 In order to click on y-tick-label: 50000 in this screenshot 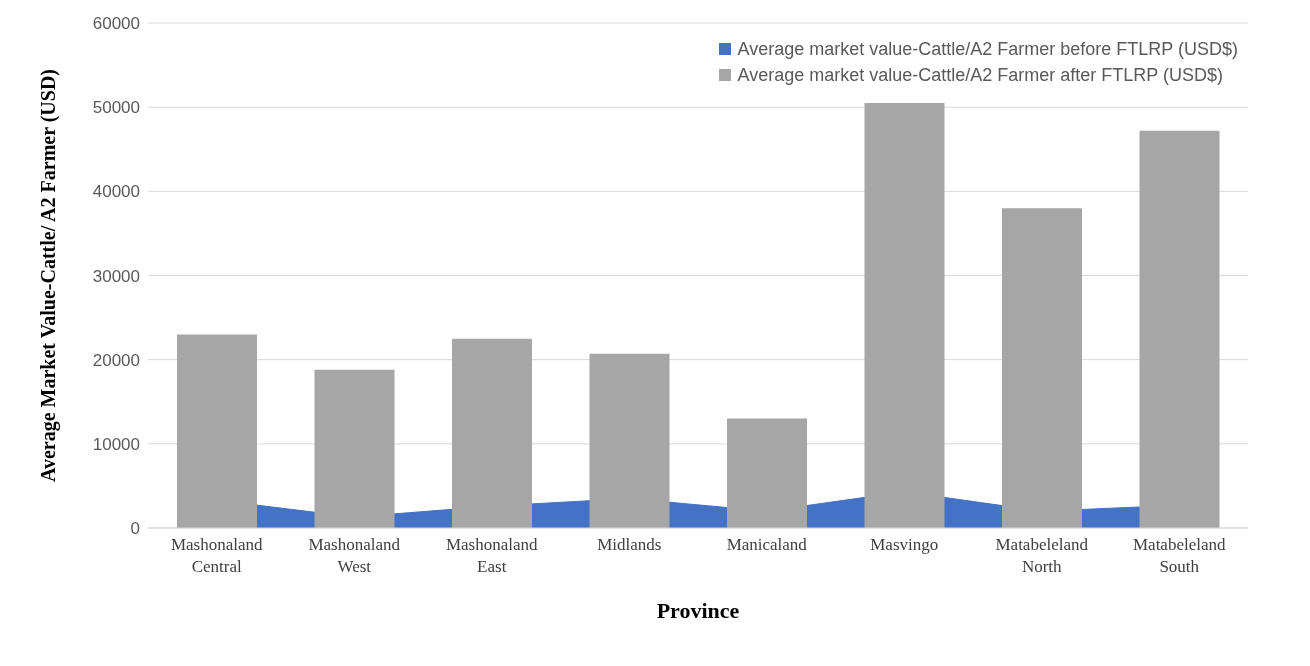, I will do `click(116, 108)`.